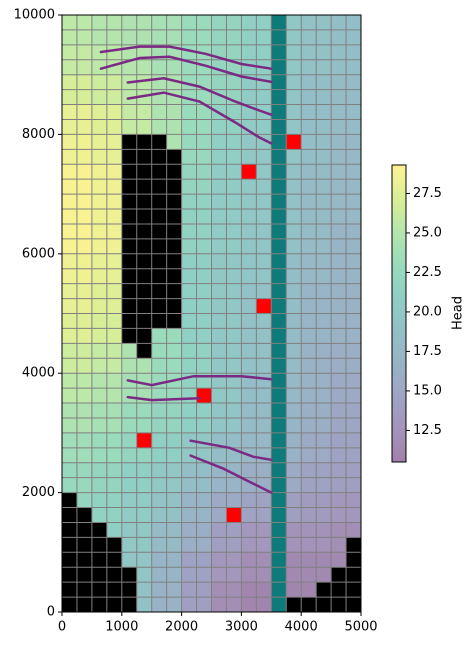  What do you see at coordinates (427, 193) in the screenshot?
I see `colorbar-tick-label: 27.5` at bounding box center [427, 193].